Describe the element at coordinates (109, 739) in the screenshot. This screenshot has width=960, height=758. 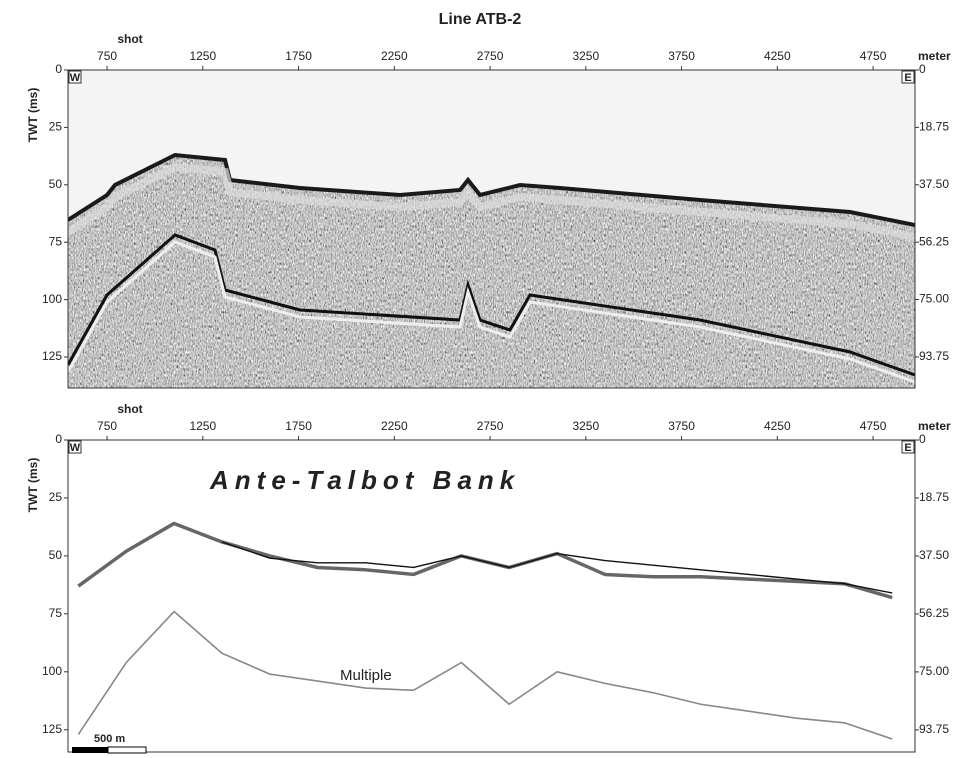
I see `scale-bar-label: 500 m` at that location.